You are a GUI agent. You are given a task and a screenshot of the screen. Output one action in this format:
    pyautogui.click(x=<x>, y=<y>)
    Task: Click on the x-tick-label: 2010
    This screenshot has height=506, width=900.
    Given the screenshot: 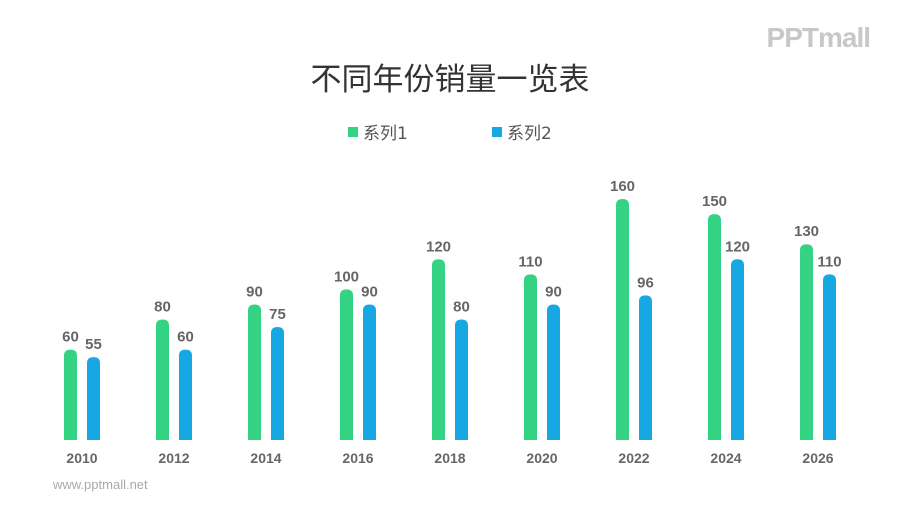 What is the action you would take?
    pyautogui.click(x=81, y=458)
    